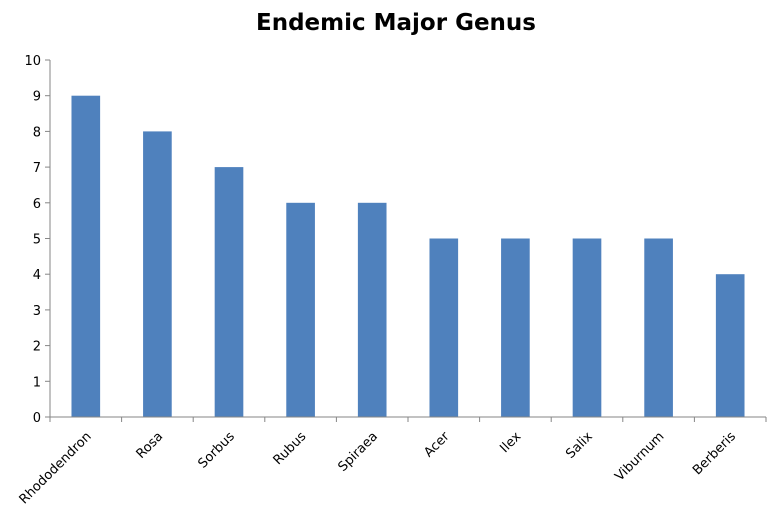  Describe the element at coordinates (37, 311) in the screenshot. I see `y-tick-label: 3` at that location.